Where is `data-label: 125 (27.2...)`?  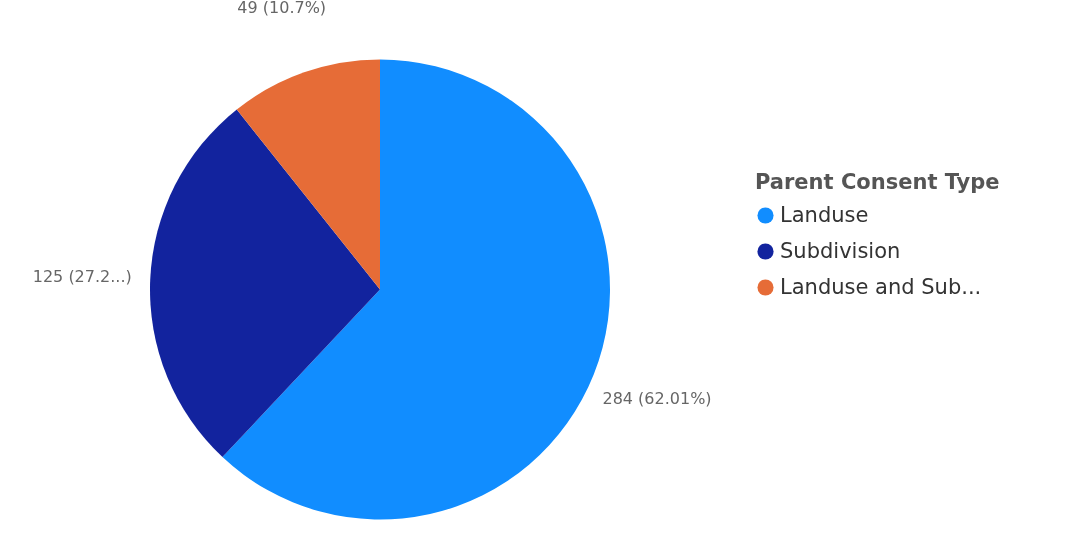
data-label: 125 (27.2...) is located at coordinates (82, 277).